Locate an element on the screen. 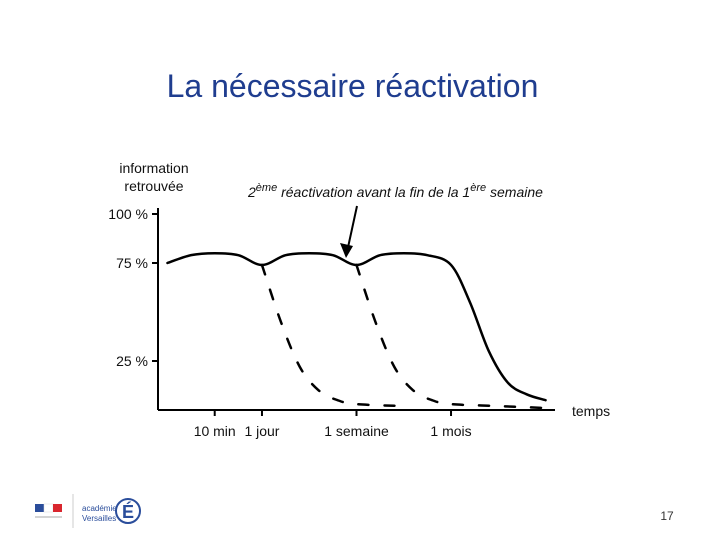  y-tick-label: 75 % is located at coordinates (132, 263).